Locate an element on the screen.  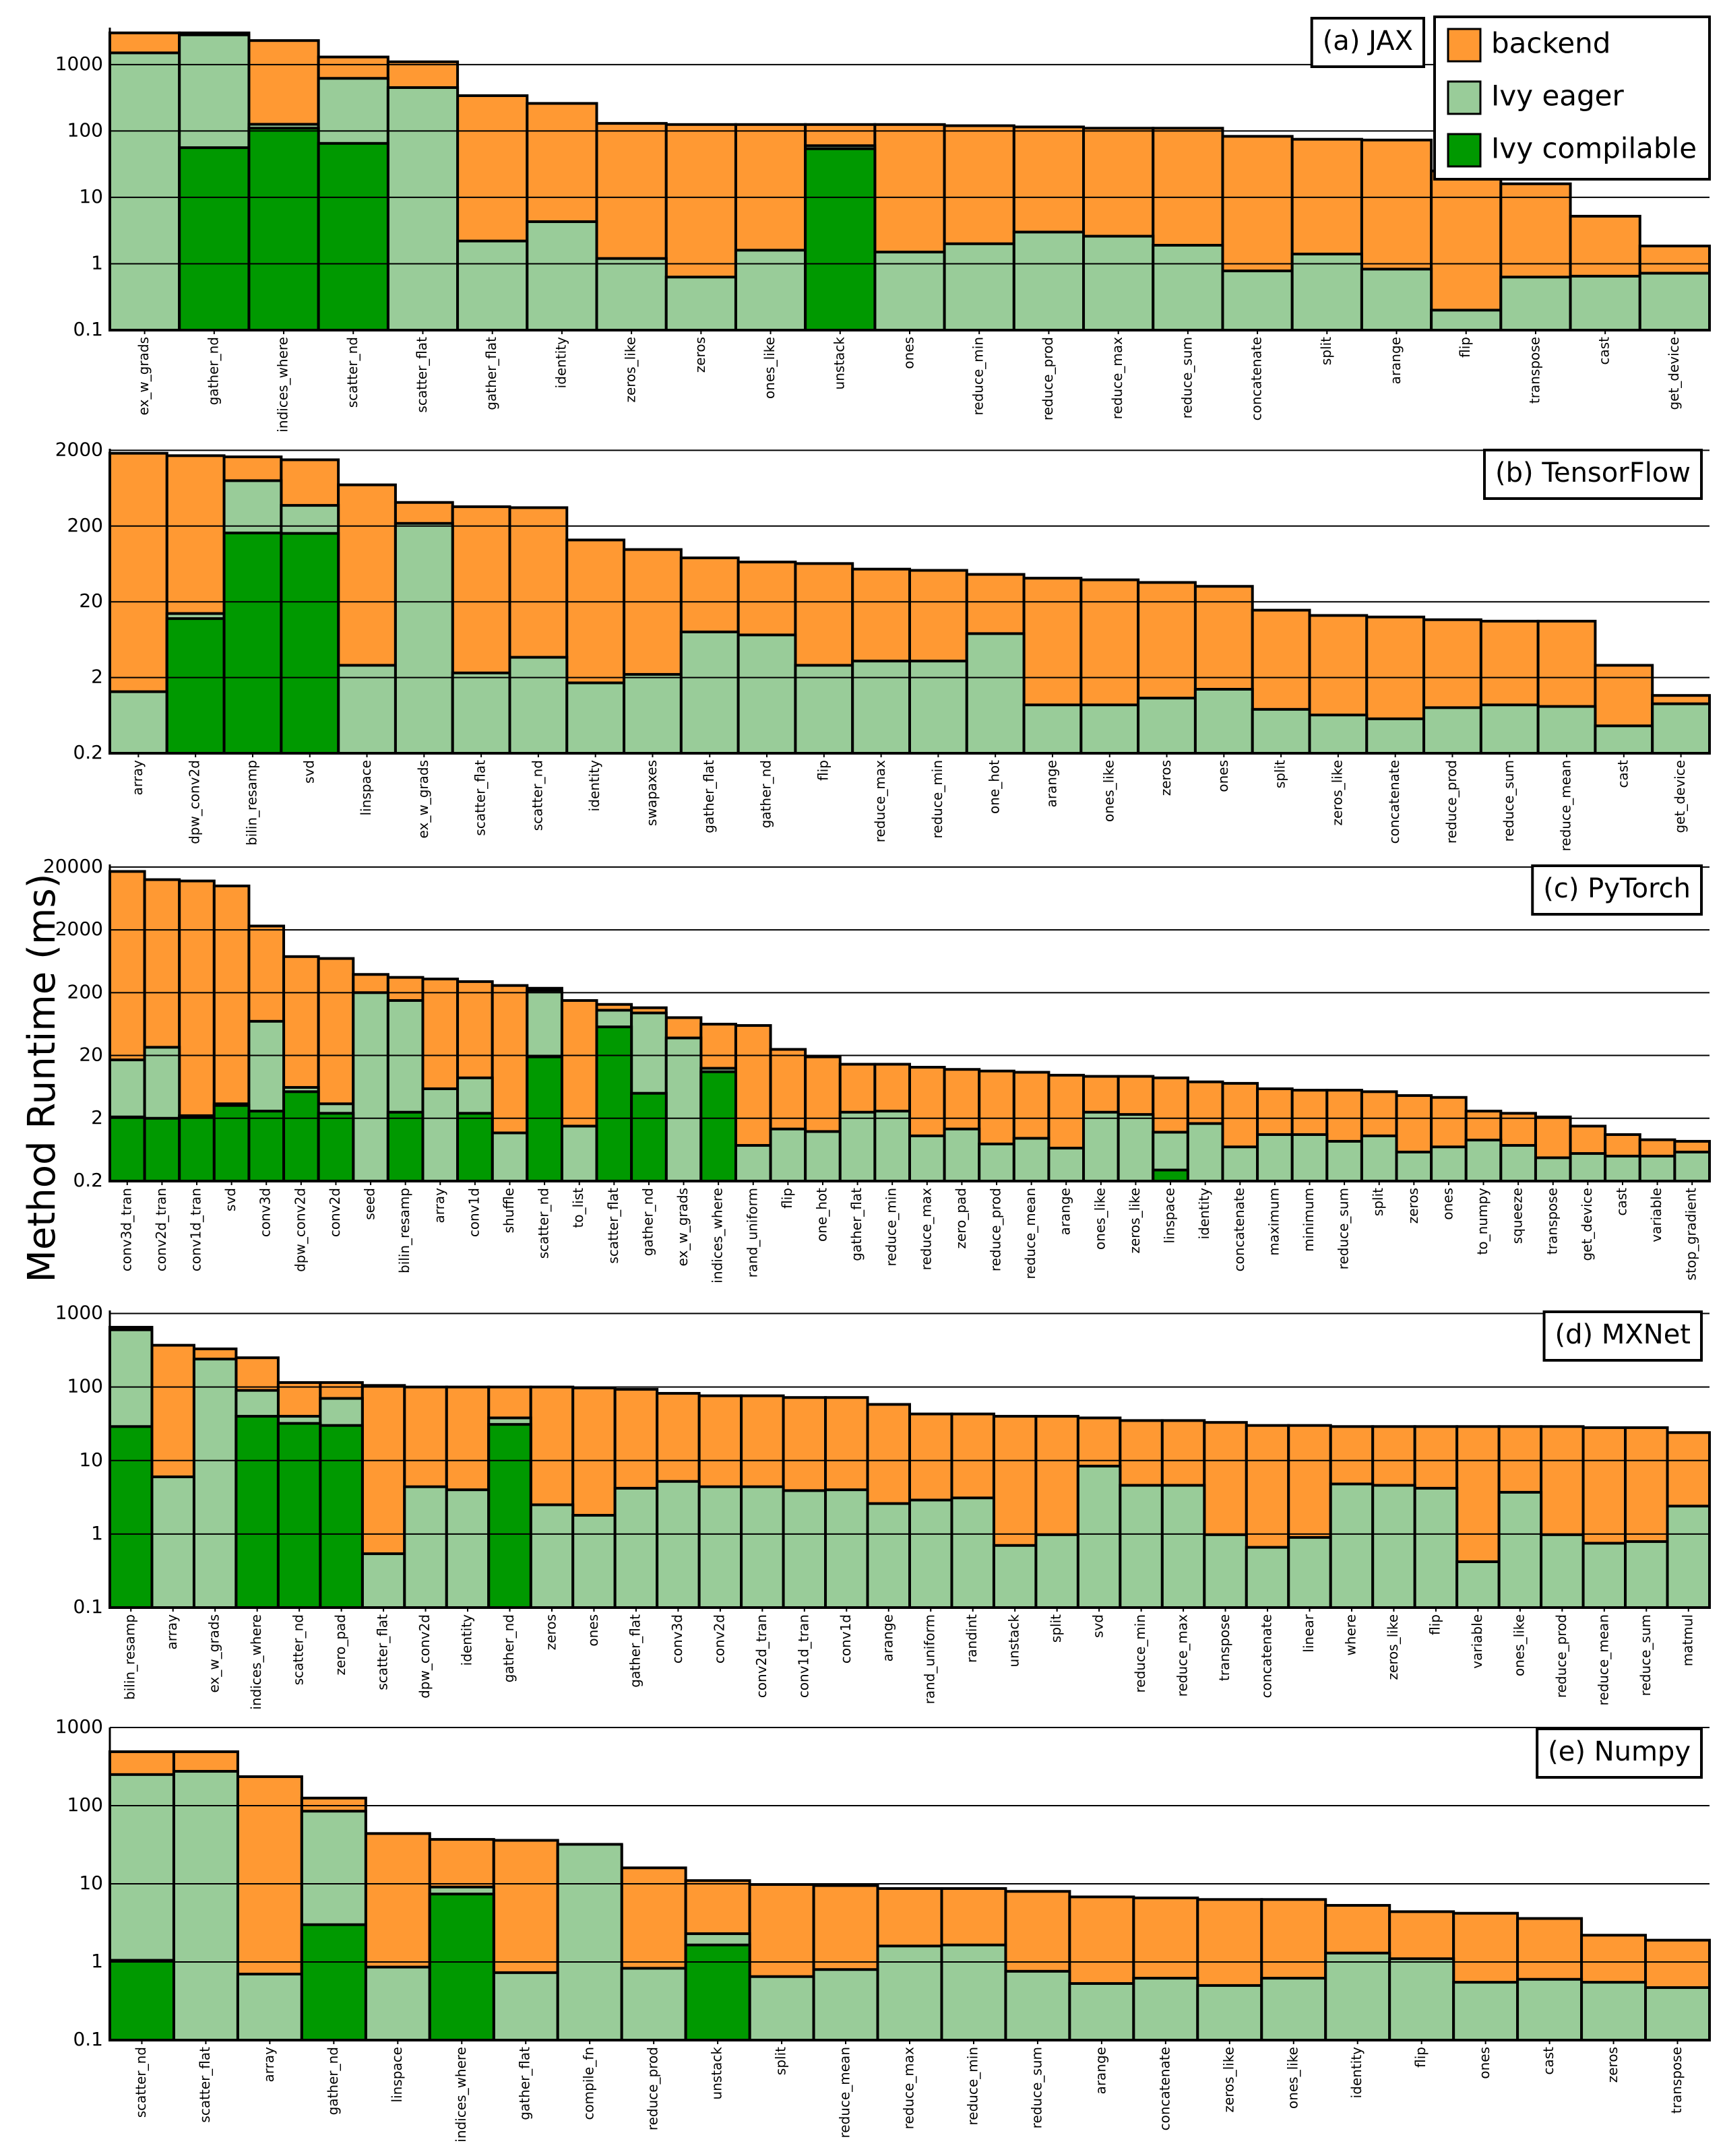
chart-title: (e) Numpy is located at coordinates (1619, 1751).